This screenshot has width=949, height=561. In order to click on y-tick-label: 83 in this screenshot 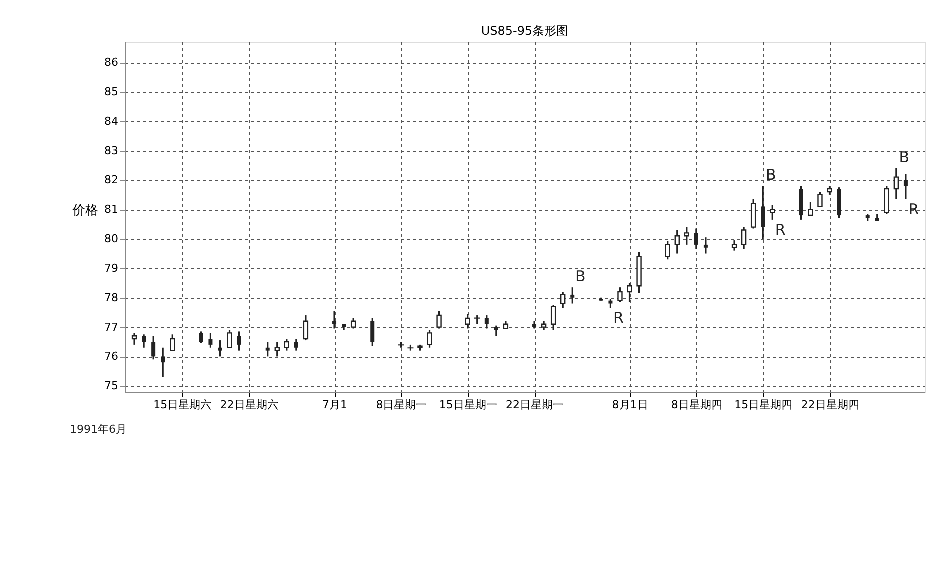, I will do `click(111, 151)`.